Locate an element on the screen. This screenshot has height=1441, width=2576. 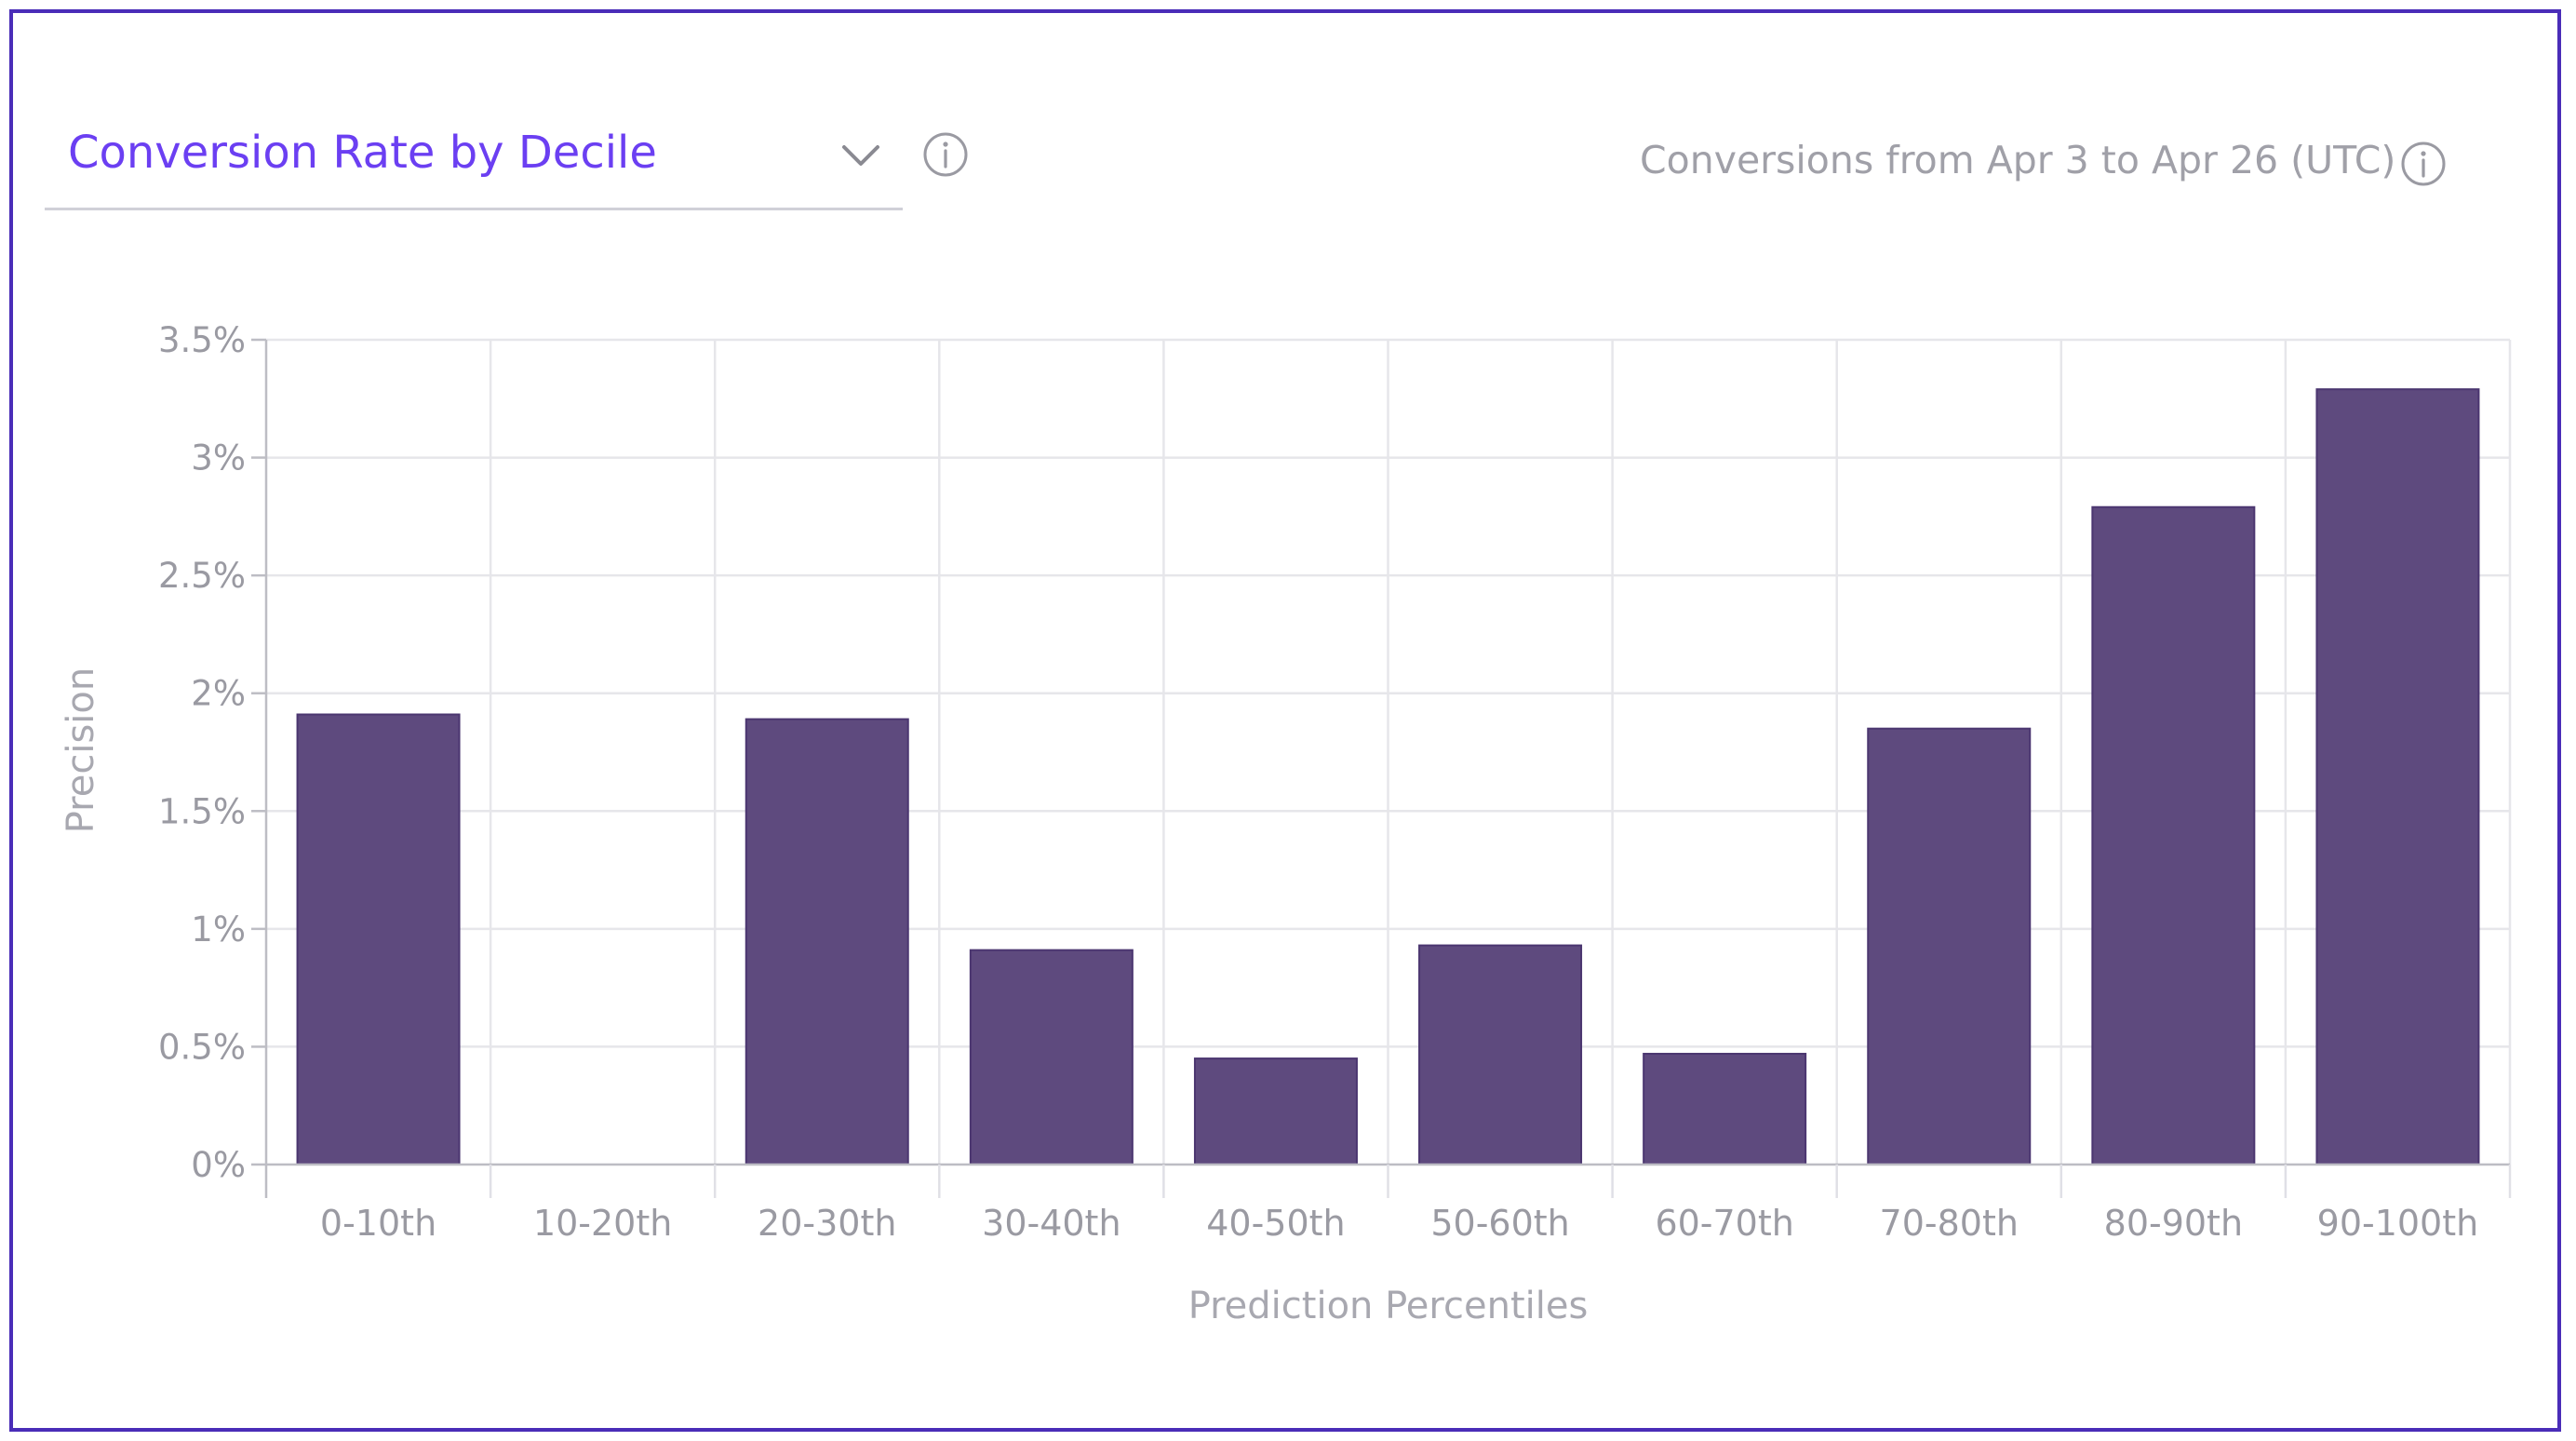
y-tick-label: 1% is located at coordinates (218, 929).